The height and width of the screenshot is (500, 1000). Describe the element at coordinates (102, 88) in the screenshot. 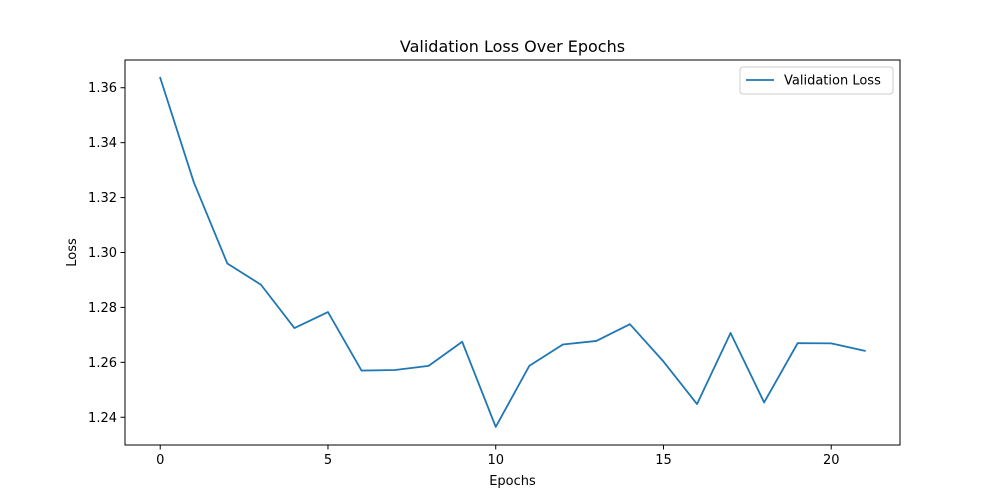

I see `y-tick-label: 1.36` at that location.